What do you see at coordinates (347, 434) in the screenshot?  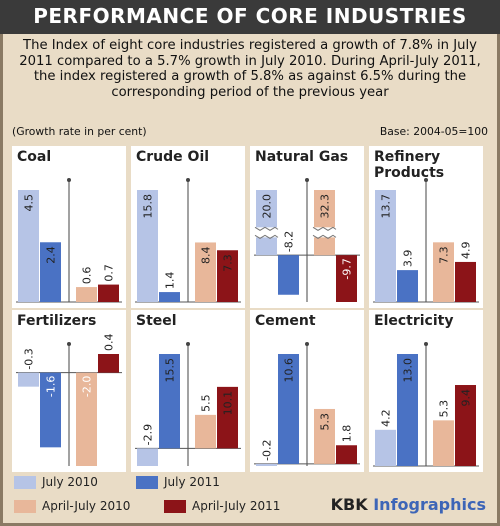 I see `data-label: 1.8` at bounding box center [347, 434].